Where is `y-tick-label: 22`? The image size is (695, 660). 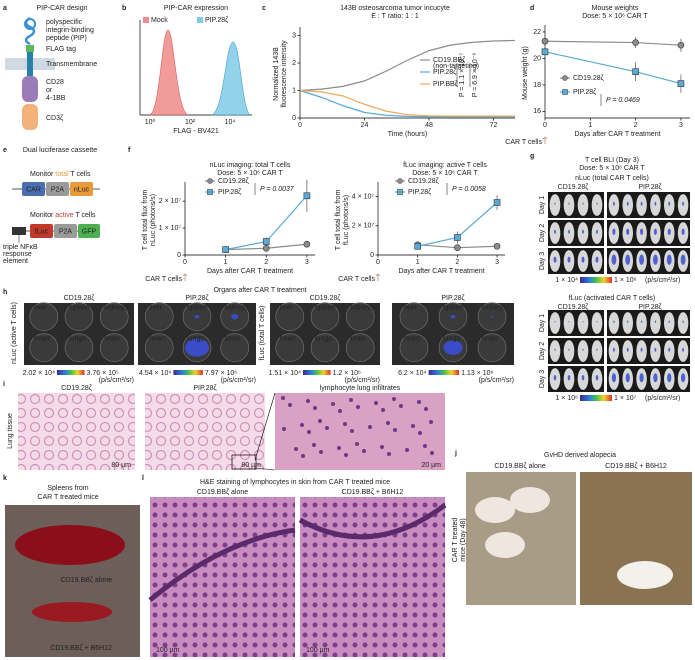
y-tick-label: 22 is located at coordinates (537, 32).